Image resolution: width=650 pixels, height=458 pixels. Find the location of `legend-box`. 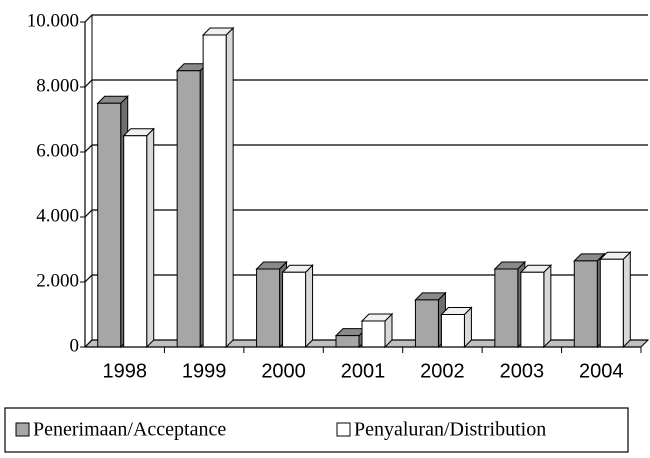

legend-box is located at coordinates (316, 430).